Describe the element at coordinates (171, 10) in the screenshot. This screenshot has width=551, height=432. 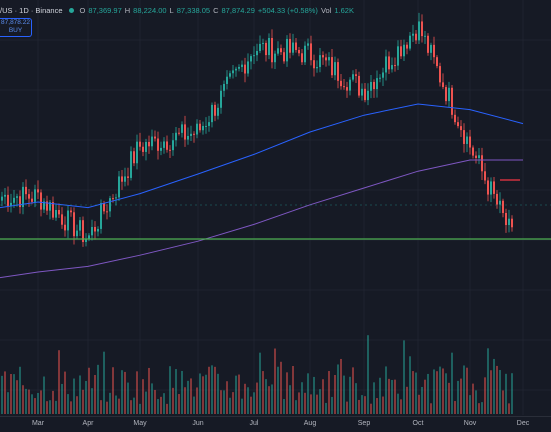
I see `low-label: L` at that location.